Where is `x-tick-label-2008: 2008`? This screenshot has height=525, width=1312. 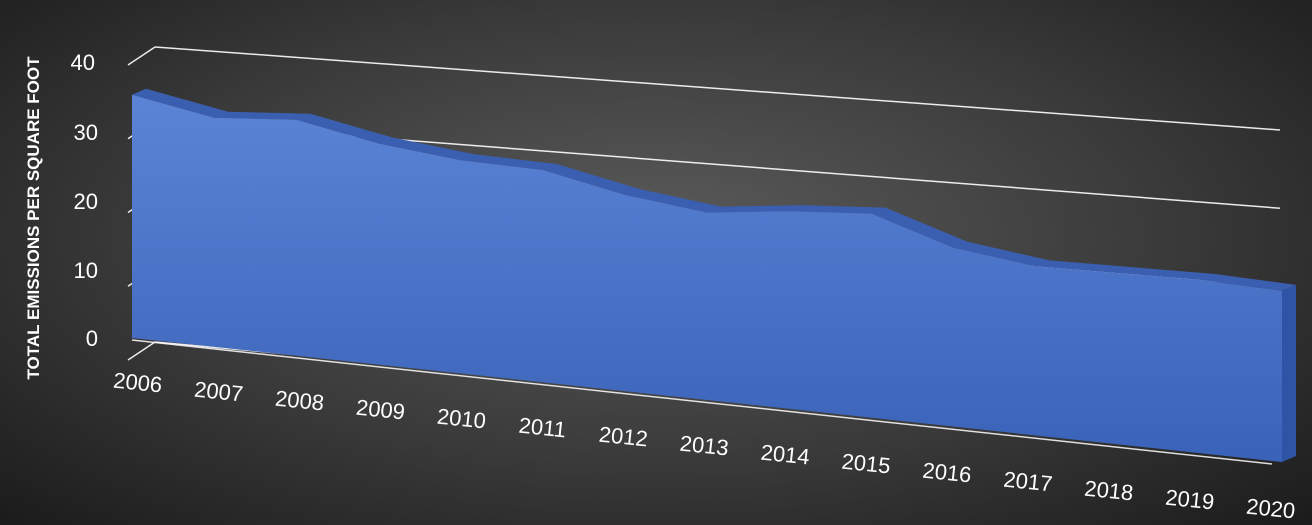 x-tick-label-2008: 2008 is located at coordinates (299, 401).